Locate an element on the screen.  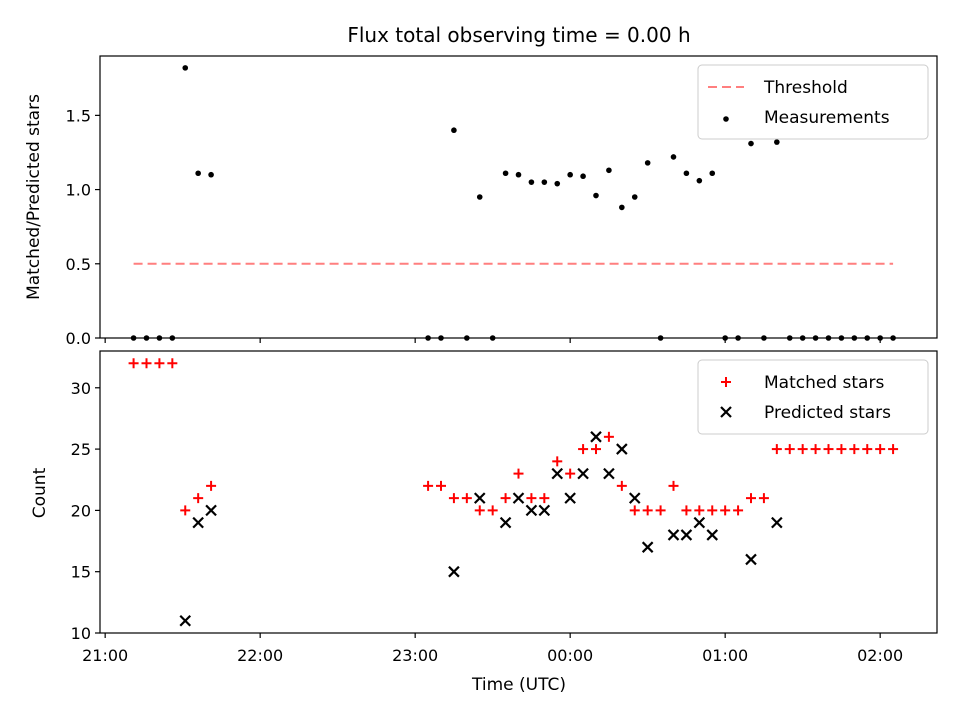
legend-matched-swatch is located at coordinates (726, 382).